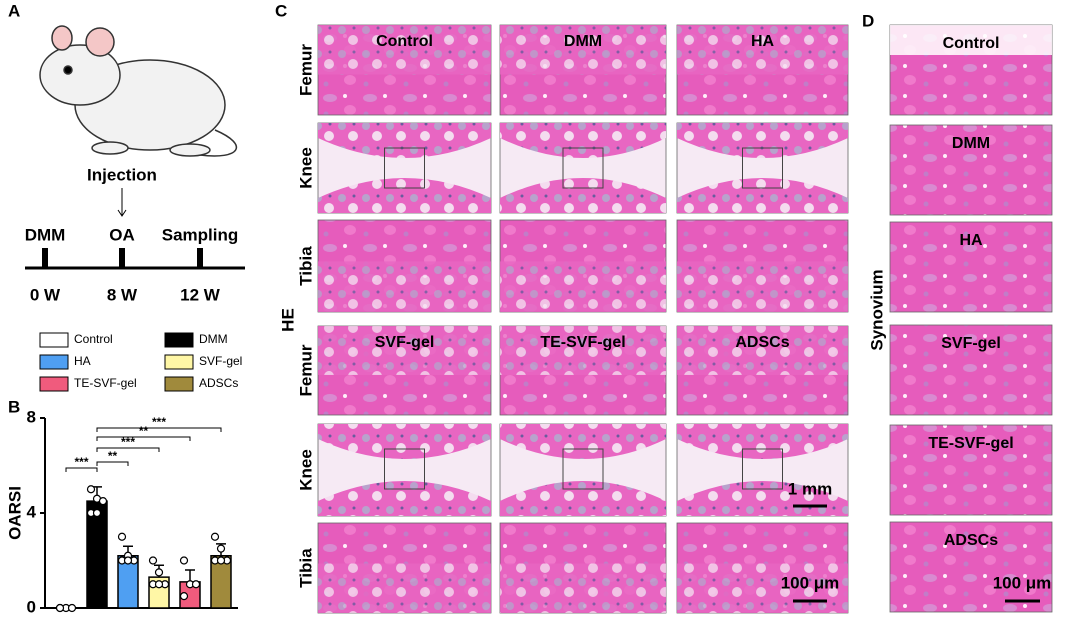 Image resolution: width=1065 pixels, height=618 pixels. What do you see at coordinates (14, 406) in the screenshot?
I see `panel-letter: B` at bounding box center [14, 406].